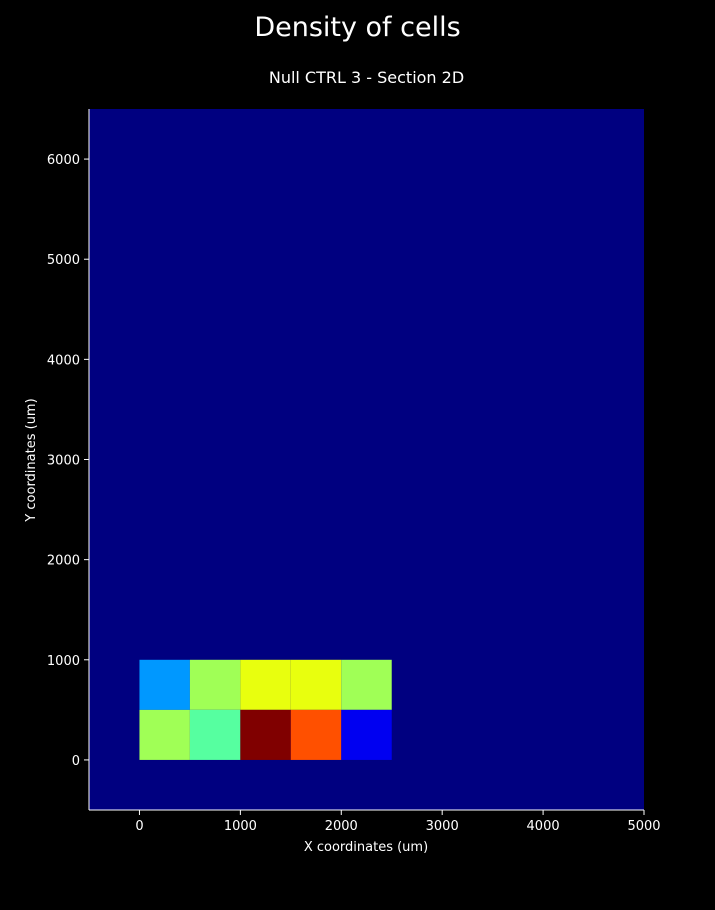  What do you see at coordinates (240, 826) in the screenshot?
I see `x-tick-label: 1000` at bounding box center [240, 826].